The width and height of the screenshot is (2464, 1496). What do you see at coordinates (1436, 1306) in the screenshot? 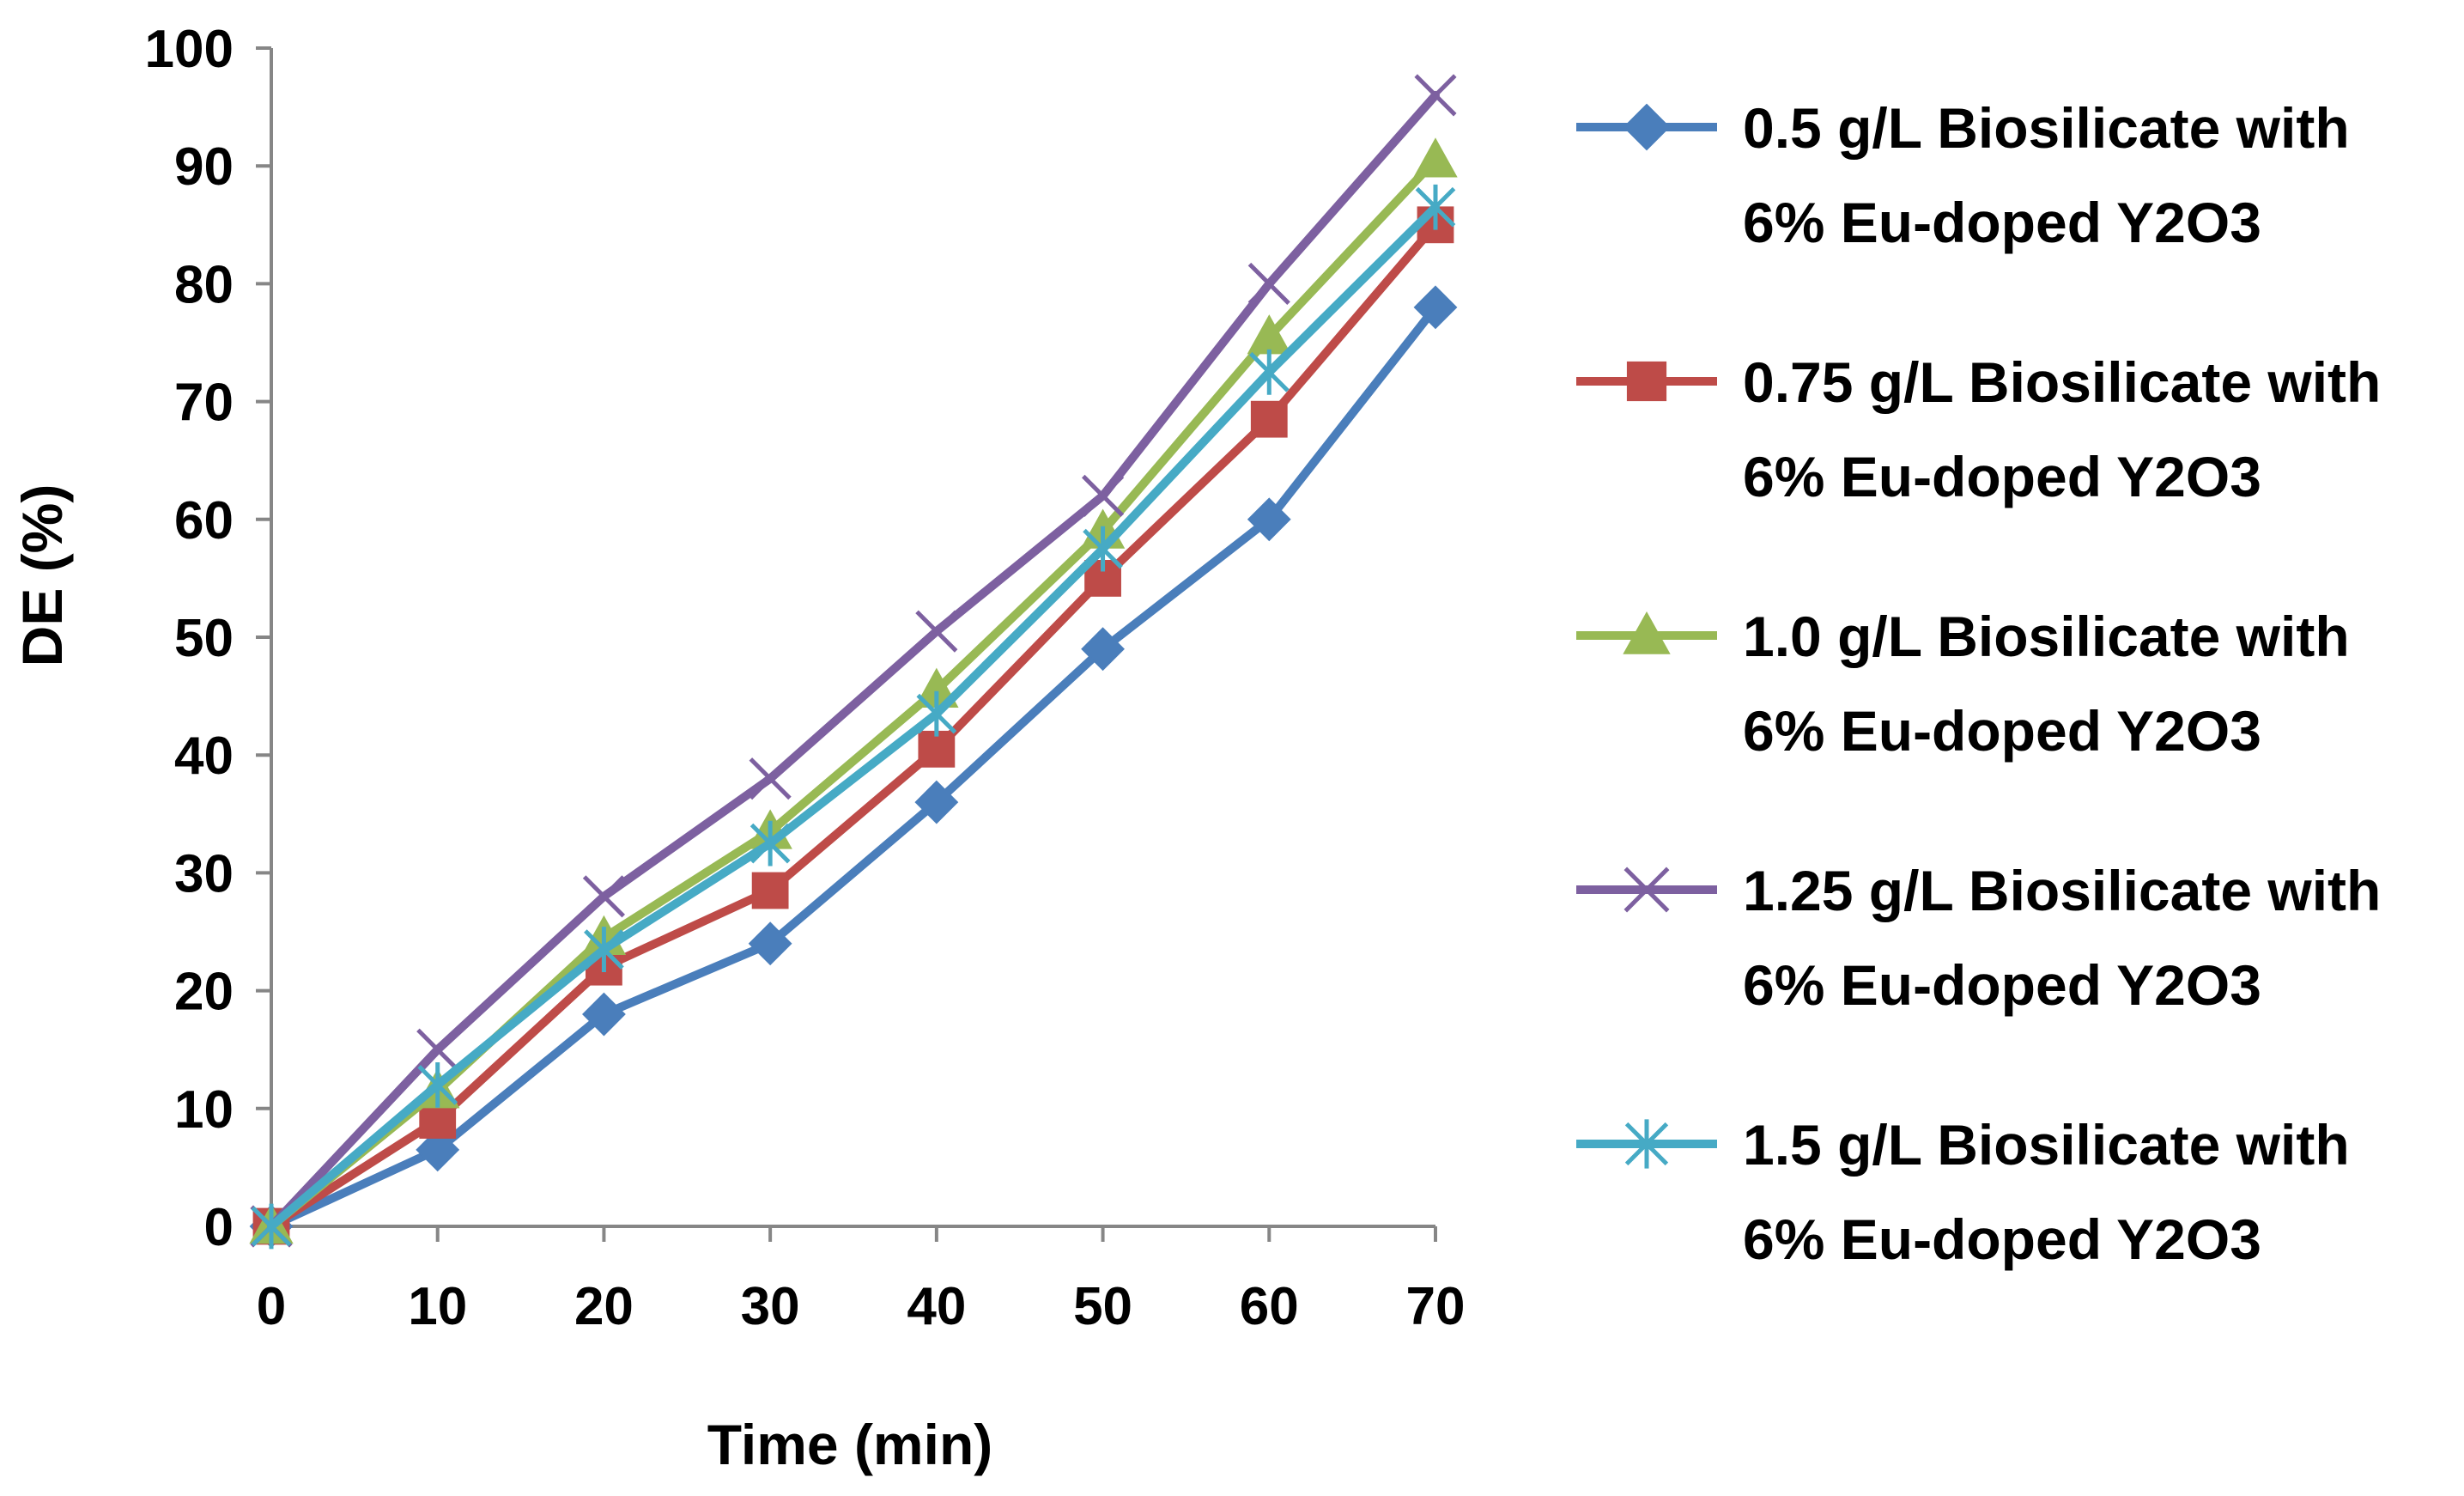
I see `x-tick-label: 70` at bounding box center [1436, 1306].